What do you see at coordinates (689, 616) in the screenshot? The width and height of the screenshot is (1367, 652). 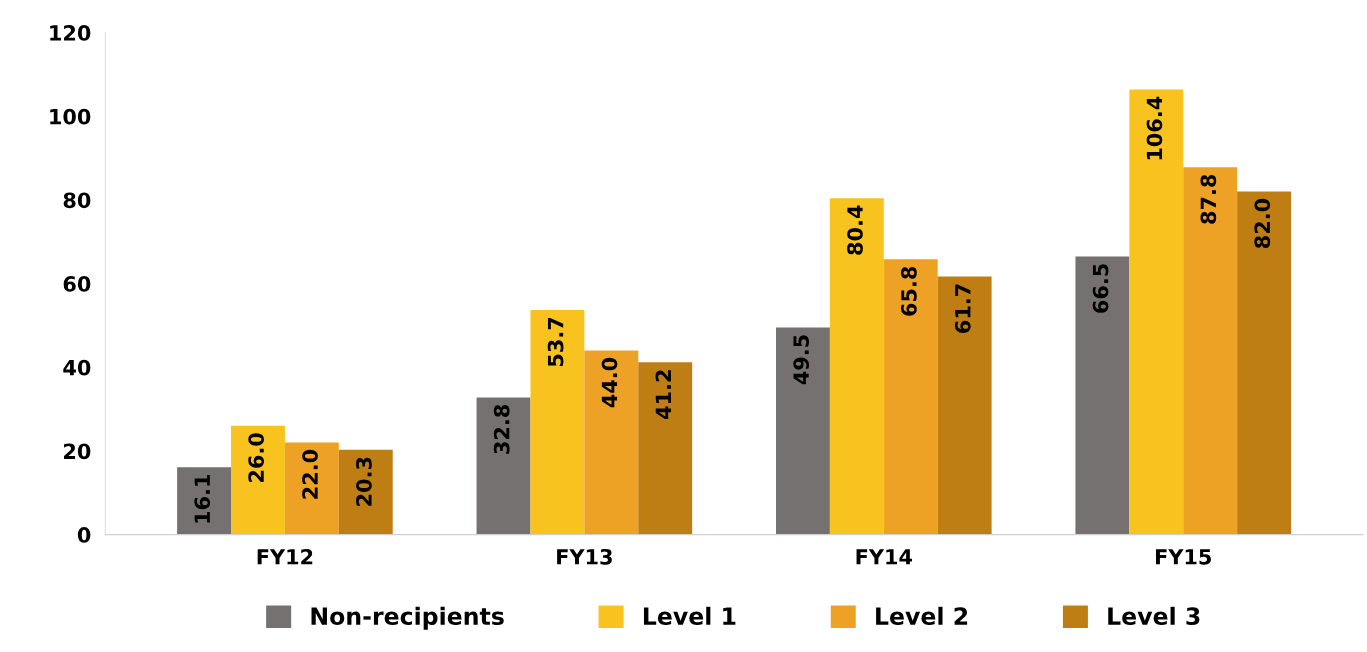 I see `legend-label: Level 1` at bounding box center [689, 616].